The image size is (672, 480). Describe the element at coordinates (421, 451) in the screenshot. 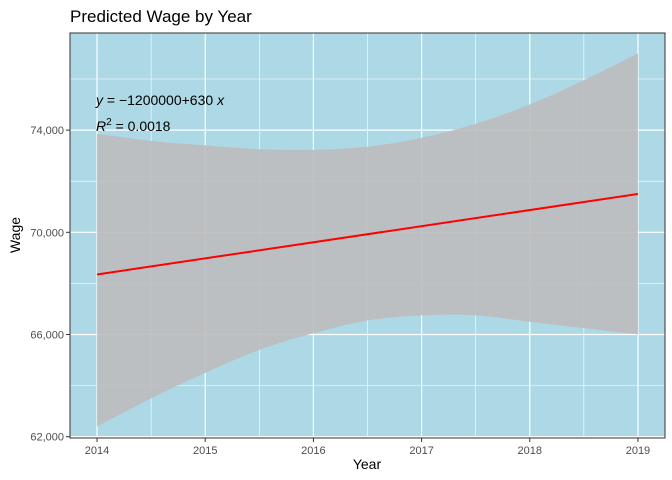

I see `x-tick-label: 2017` at that location.